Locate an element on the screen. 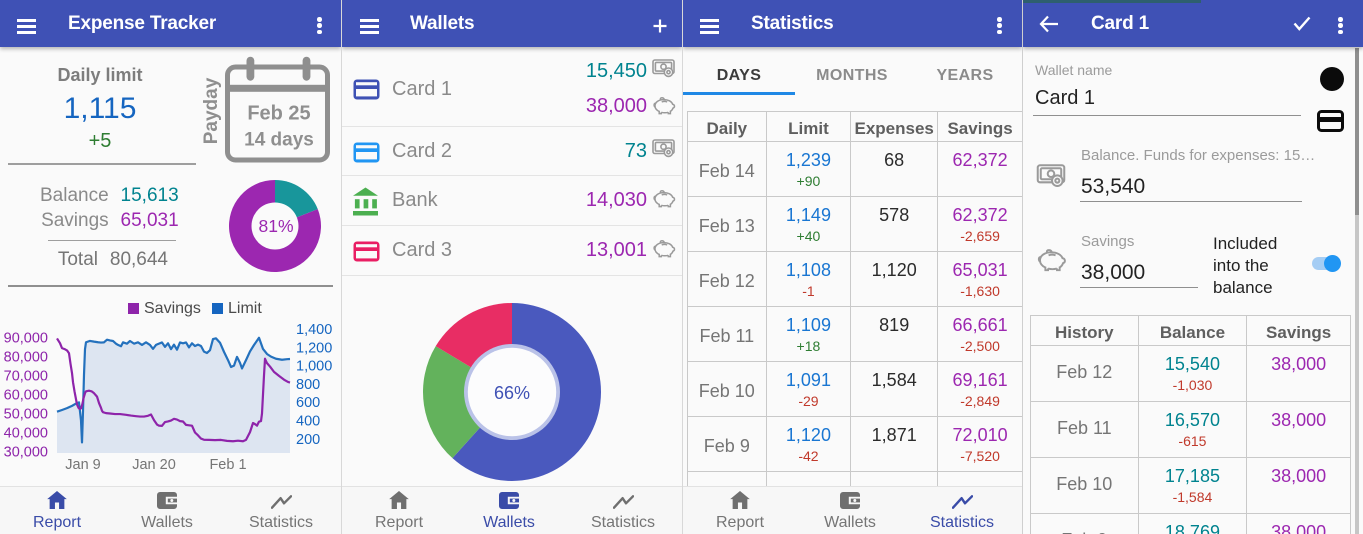 This screenshot has width=1363, height=534. svg-text: Savings is located at coordinates (172, 308).